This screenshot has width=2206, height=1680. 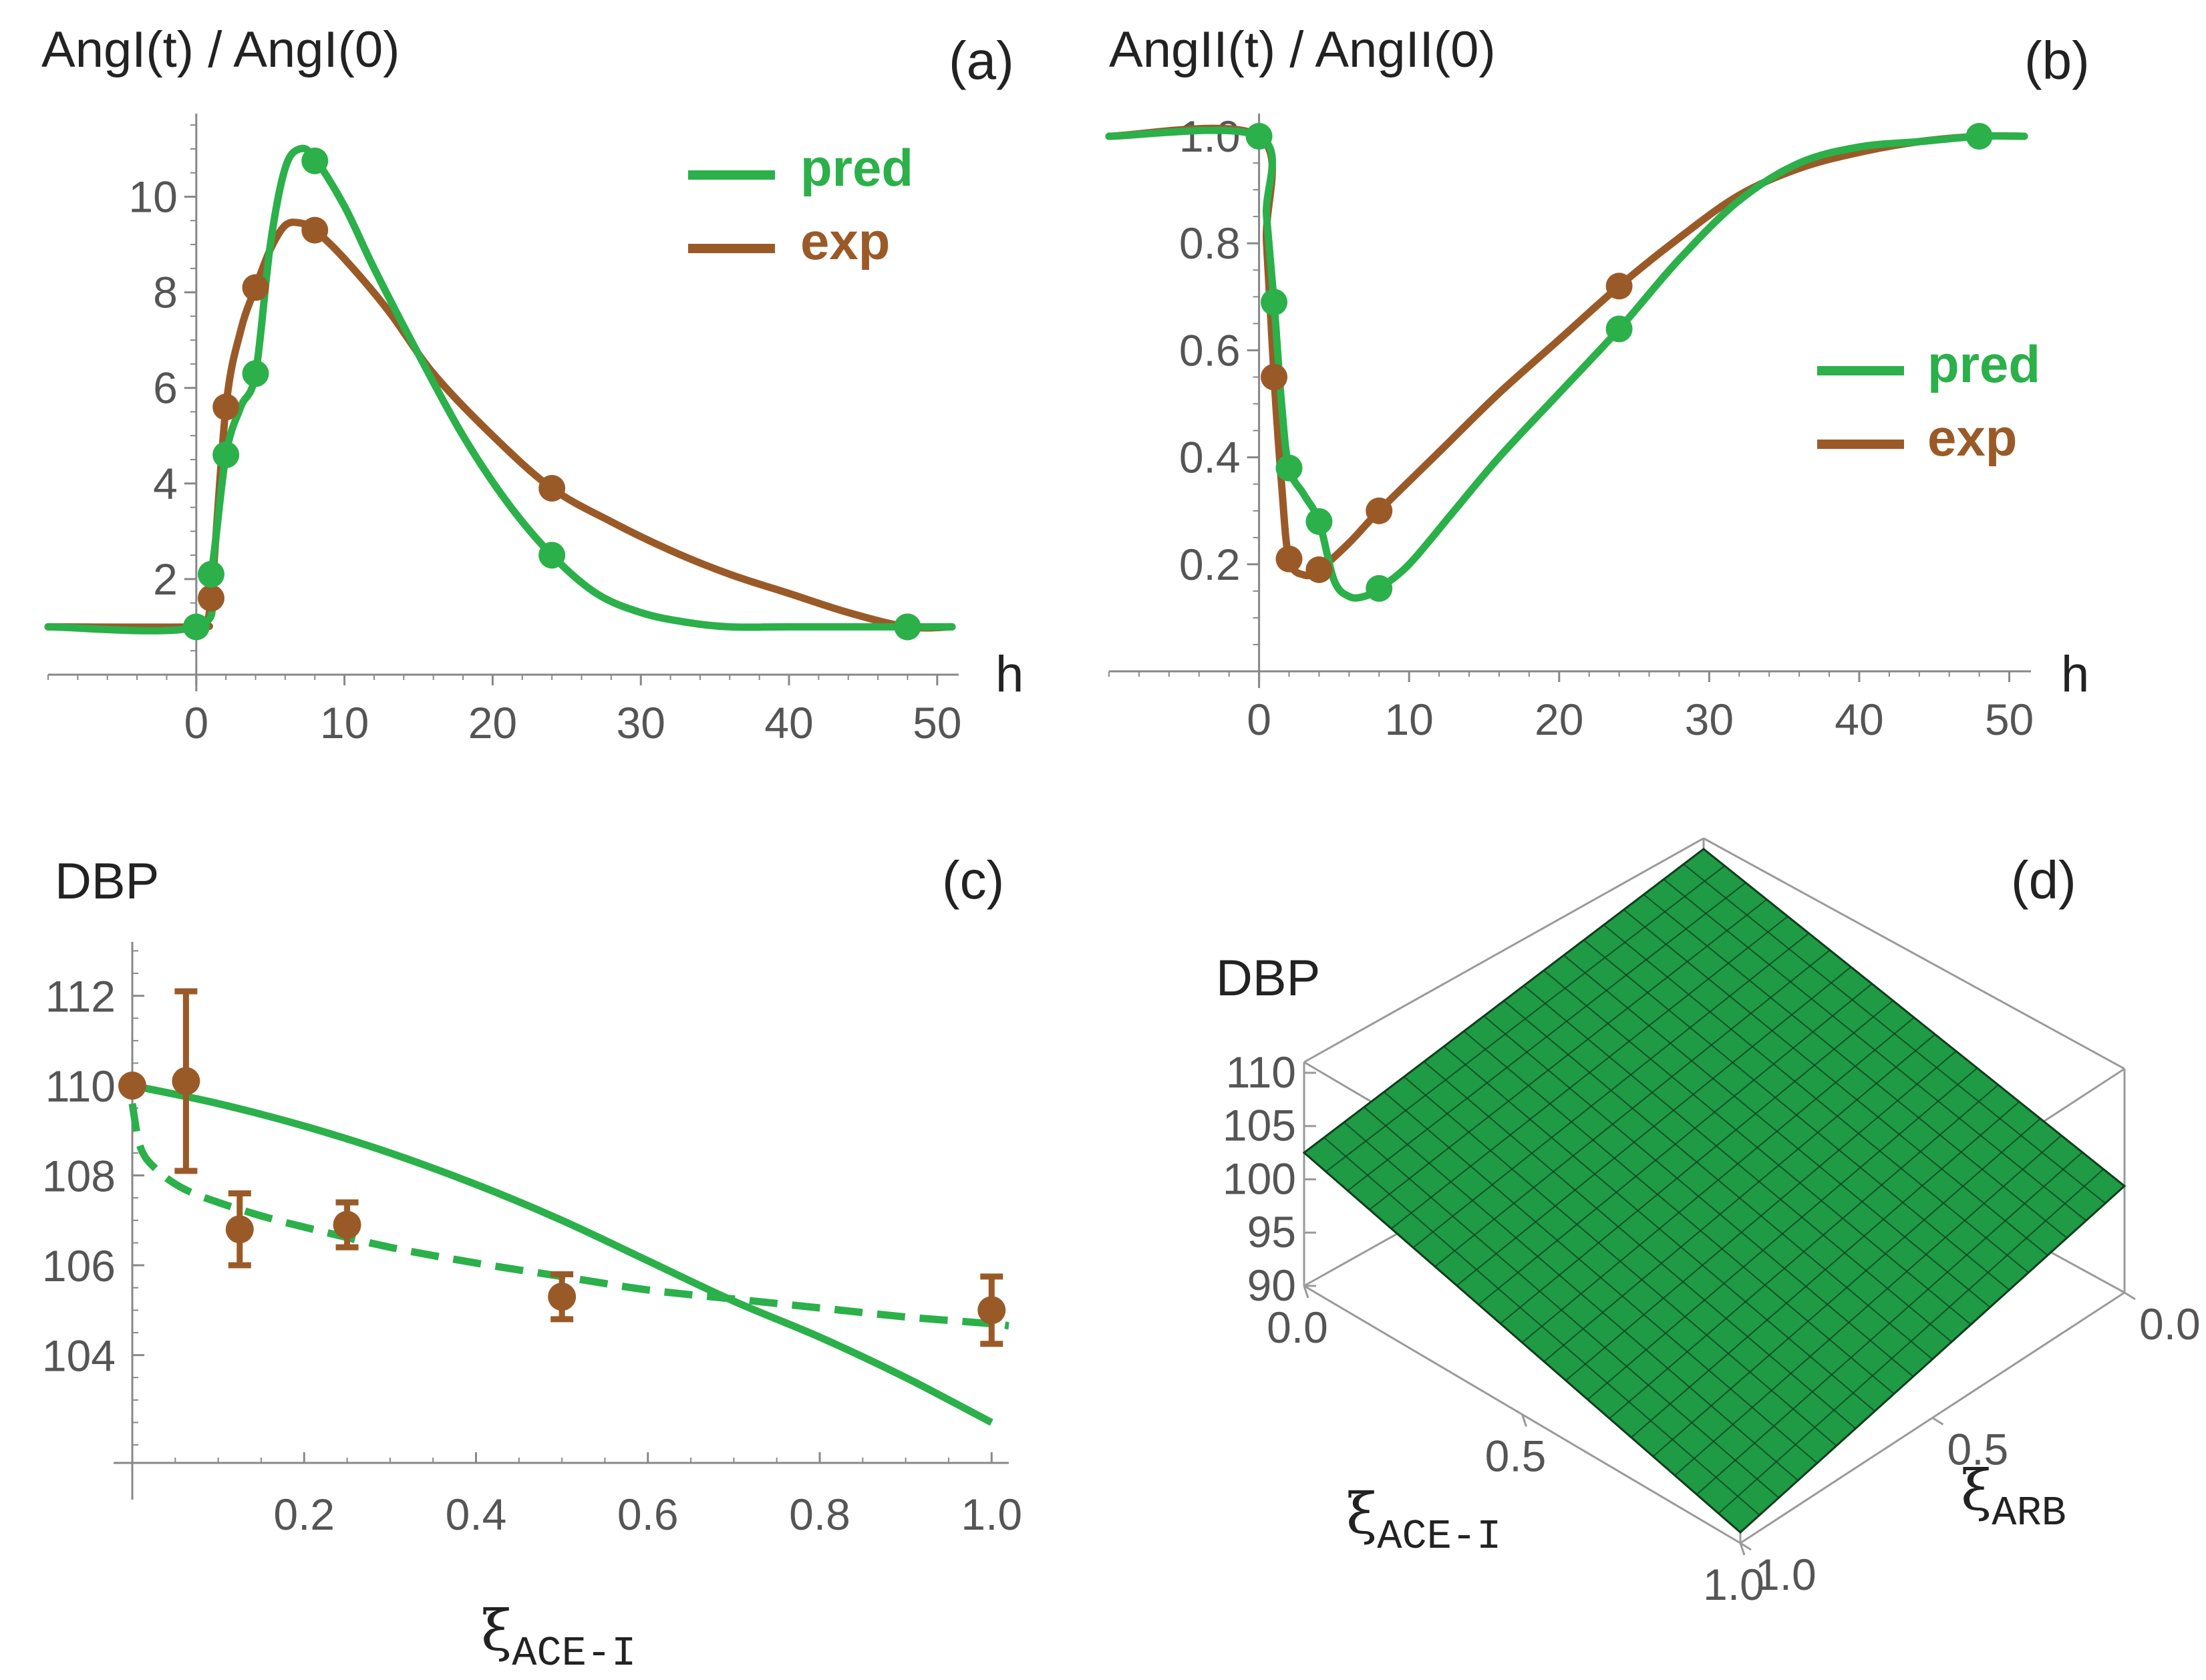 I want to click on panel-a-label: (a), so click(x=982, y=60).